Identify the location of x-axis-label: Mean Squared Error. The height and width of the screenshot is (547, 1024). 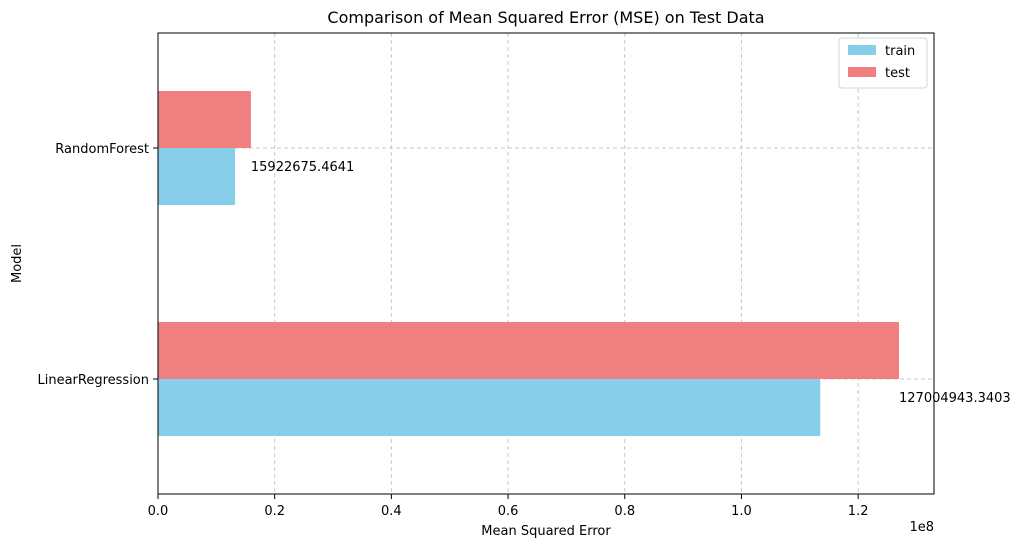
(546, 531).